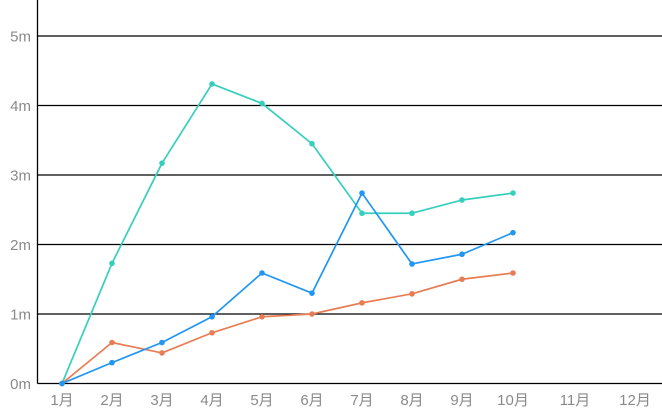  Describe the element at coordinates (61, 400) in the screenshot. I see `x-axis-tick-label: 1月` at that location.